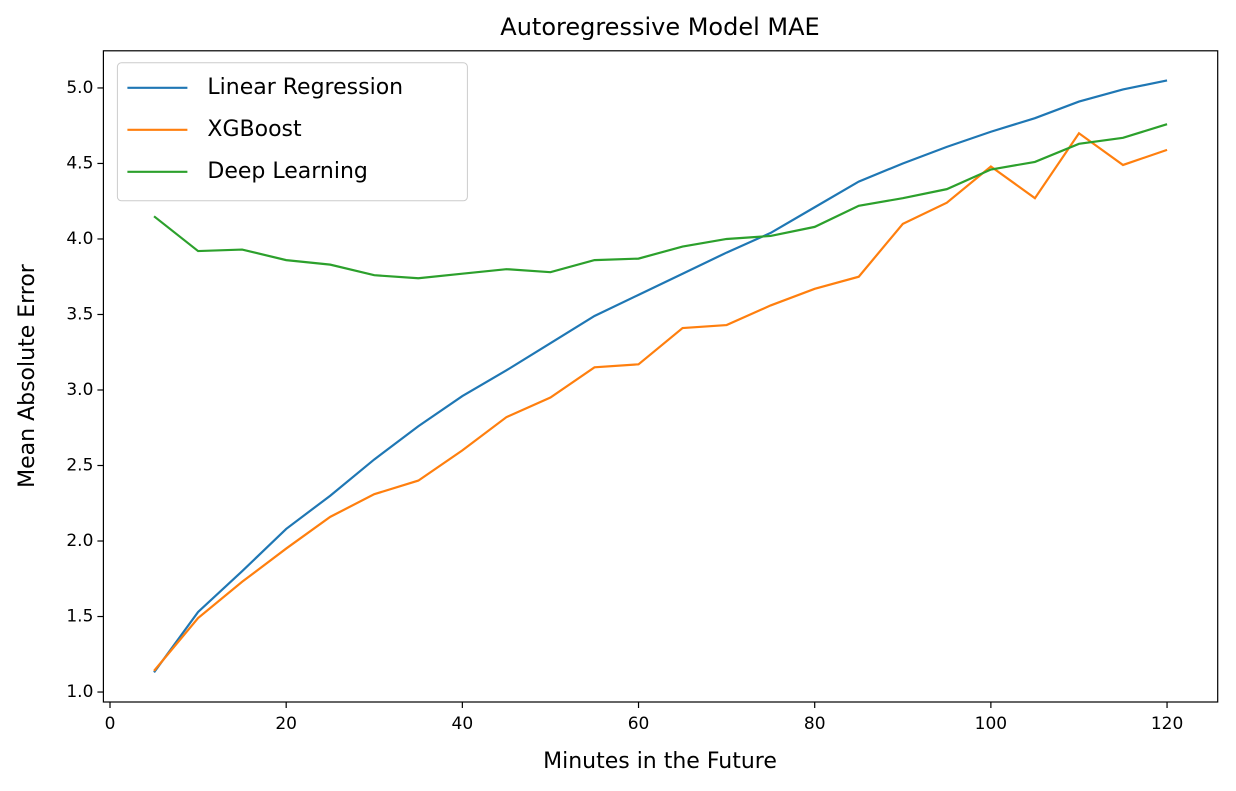 The height and width of the screenshot is (791, 1236). Describe the element at coordinates (79, 239) in the screenshot. I see `y-tick-label: 4.0` at that location.